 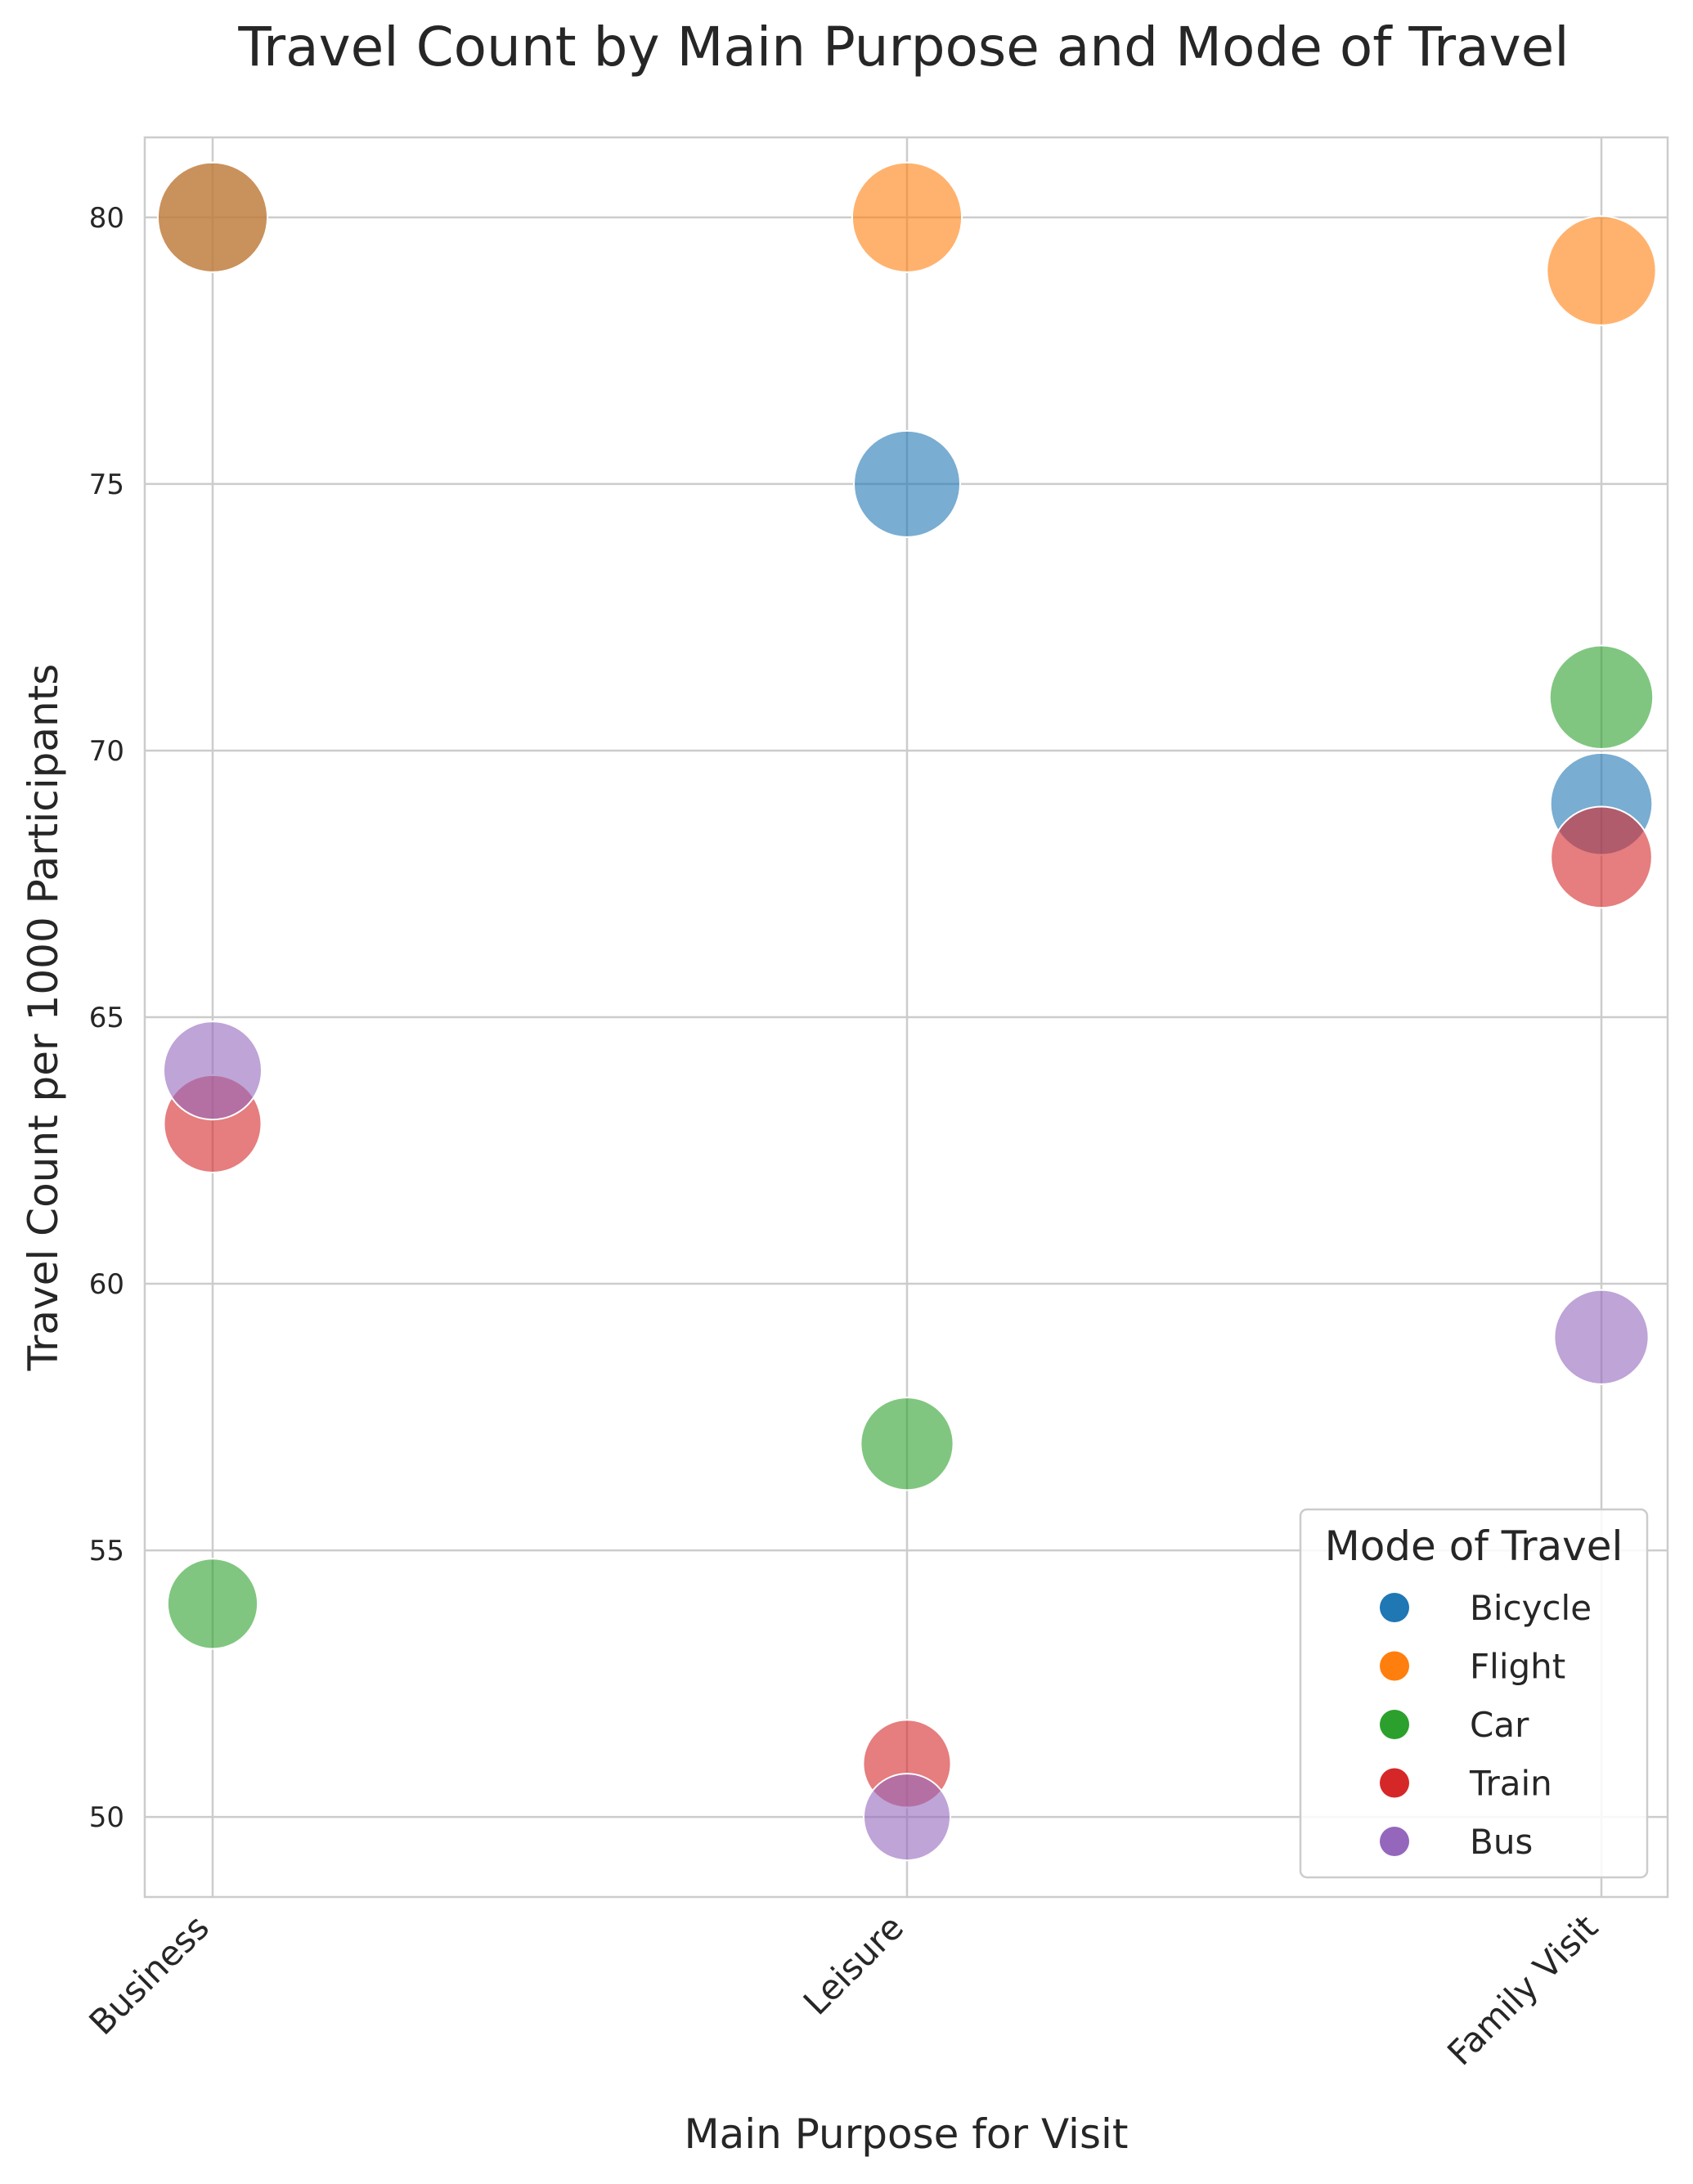 What do you see at coordinates (1501, 1842) in the screenshot?
I see `legend-label: Bus` at bounding box center [1501, 1842].